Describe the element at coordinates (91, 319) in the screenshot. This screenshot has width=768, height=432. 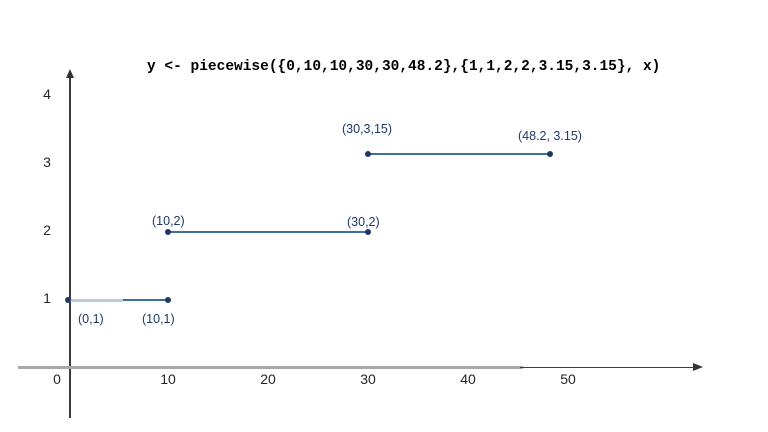
I see `point-label: (0,1)` at that location.